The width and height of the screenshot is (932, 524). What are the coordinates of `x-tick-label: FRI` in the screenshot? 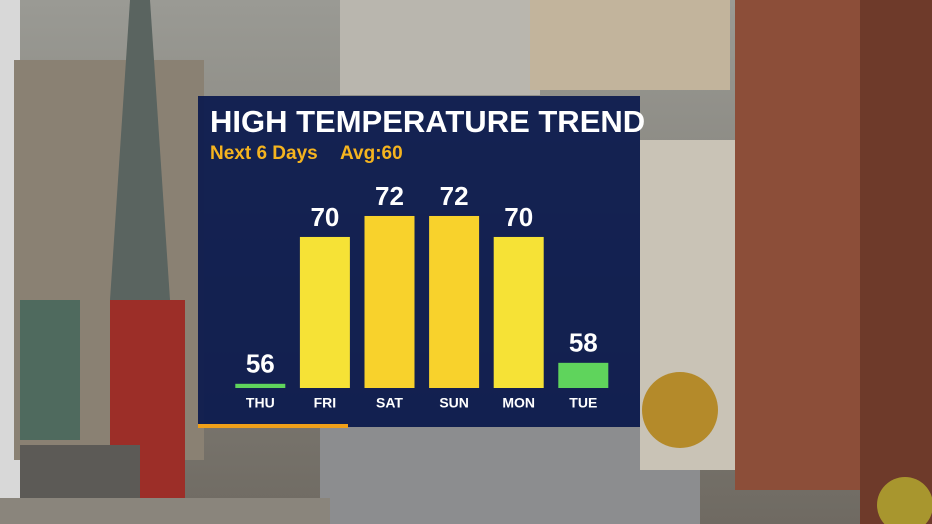 It's located at (325, 403).